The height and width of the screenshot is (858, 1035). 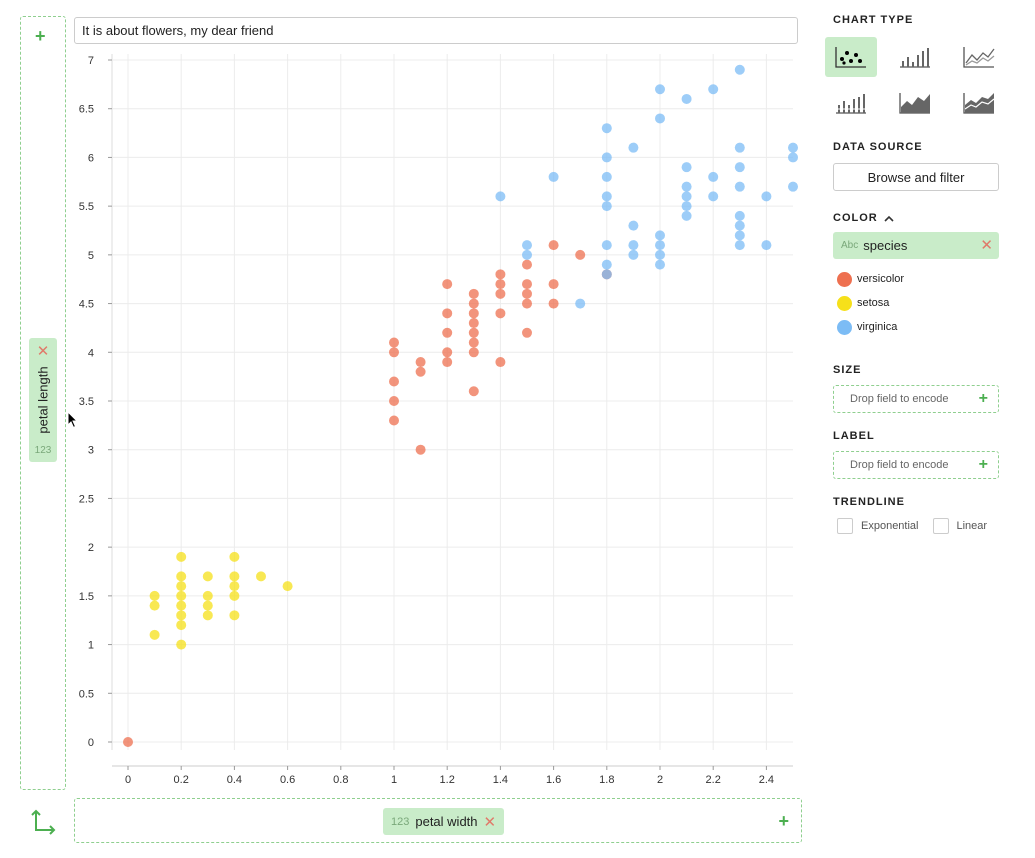 What do you see at coordinates (972, 526) in the screenshot?
I see `linear-label: Linear` at bounding box center [972, 526].